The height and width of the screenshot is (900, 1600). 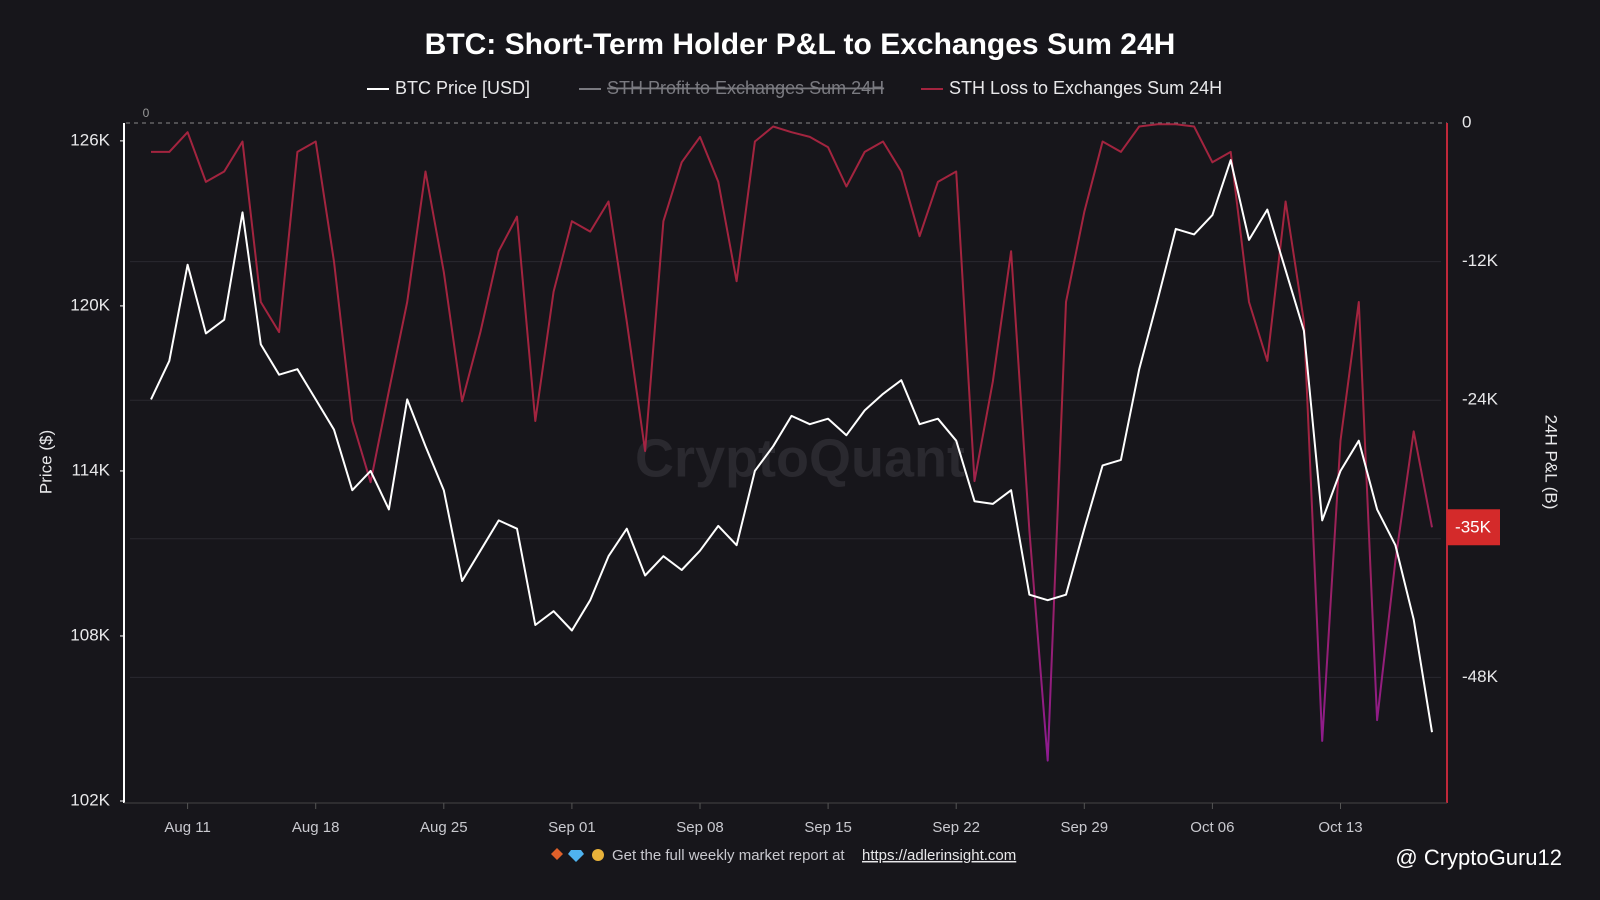 What do you see at coordinates (187, 827) in the screenshot?
I see `x-tick-label: Aug 11` at bounding box center [187, 827].